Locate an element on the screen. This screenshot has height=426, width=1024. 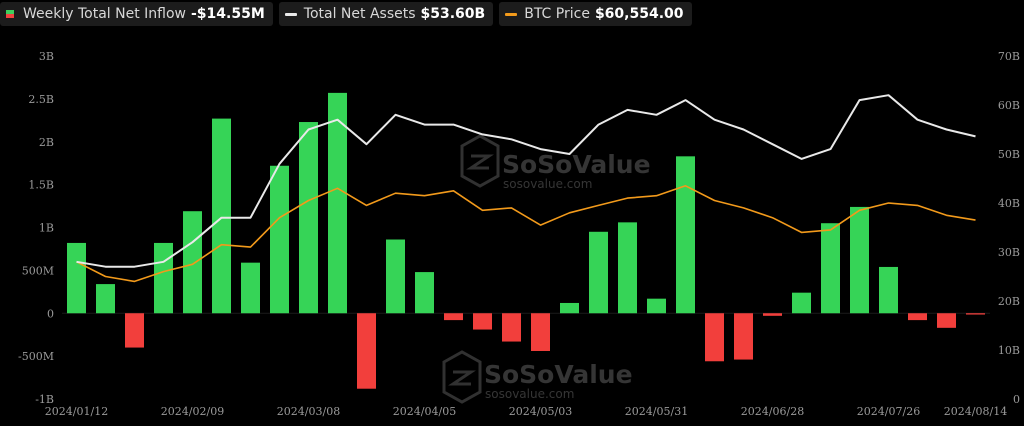
legend-assets-label: Total Net Assets is located at coordinates (359, 14).